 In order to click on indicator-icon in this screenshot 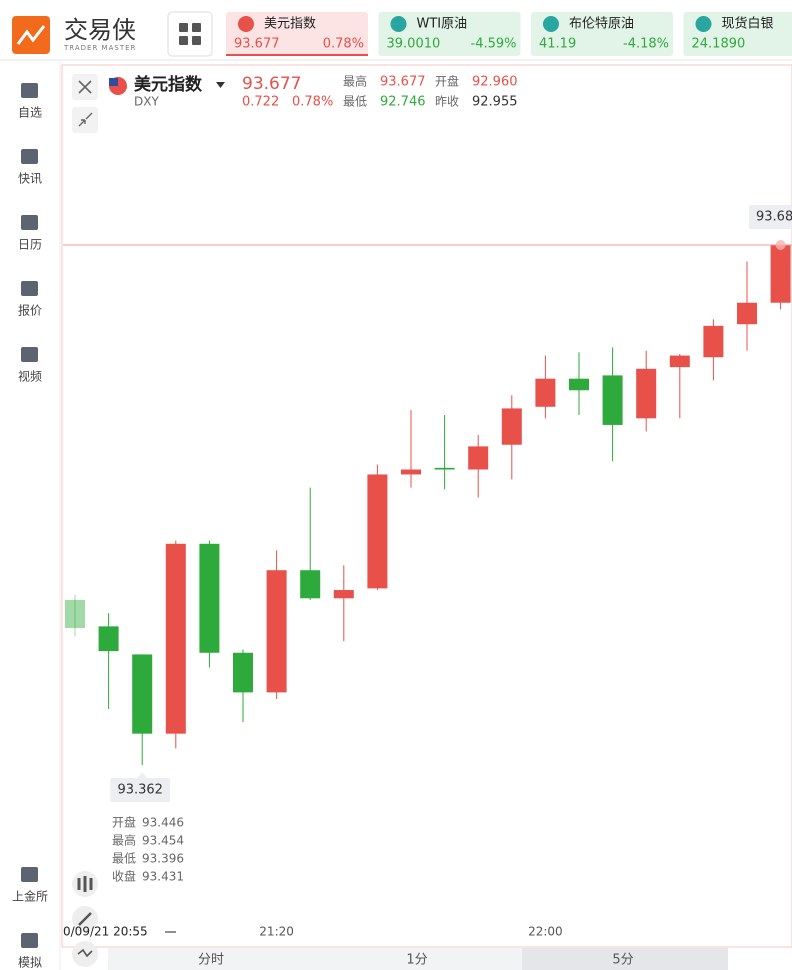, I will do `click(85, 953)`.